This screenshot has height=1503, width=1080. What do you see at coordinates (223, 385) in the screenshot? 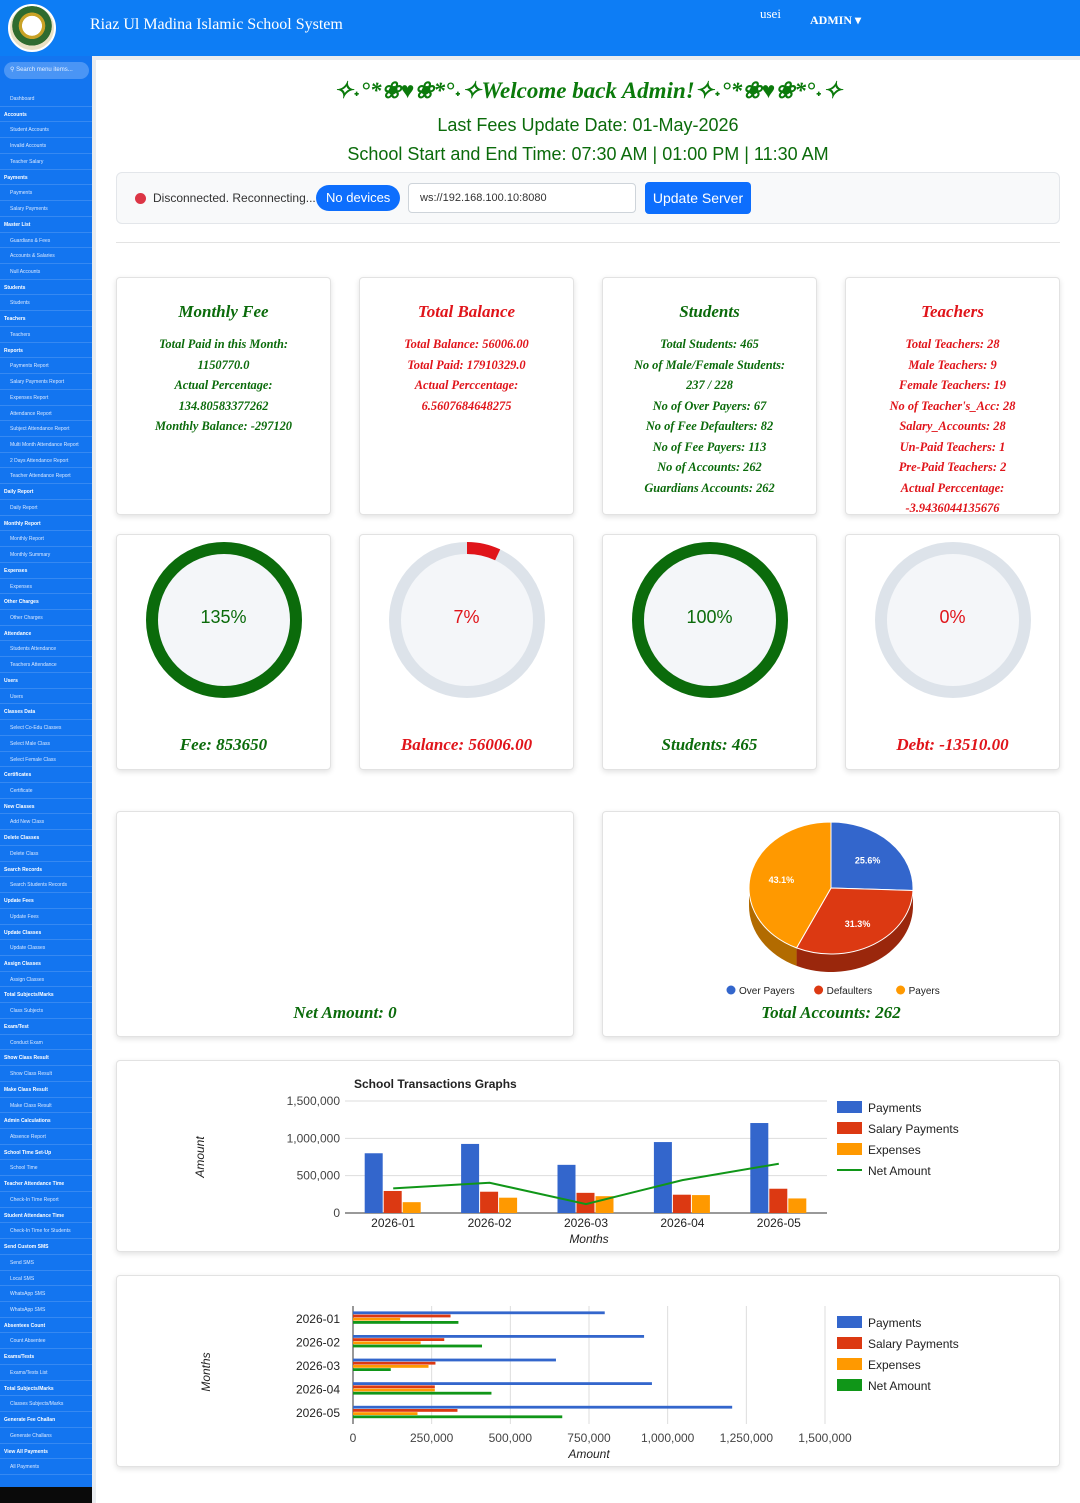
I see `card-line: Actual Percentage:` at bounding box center [223, 385].